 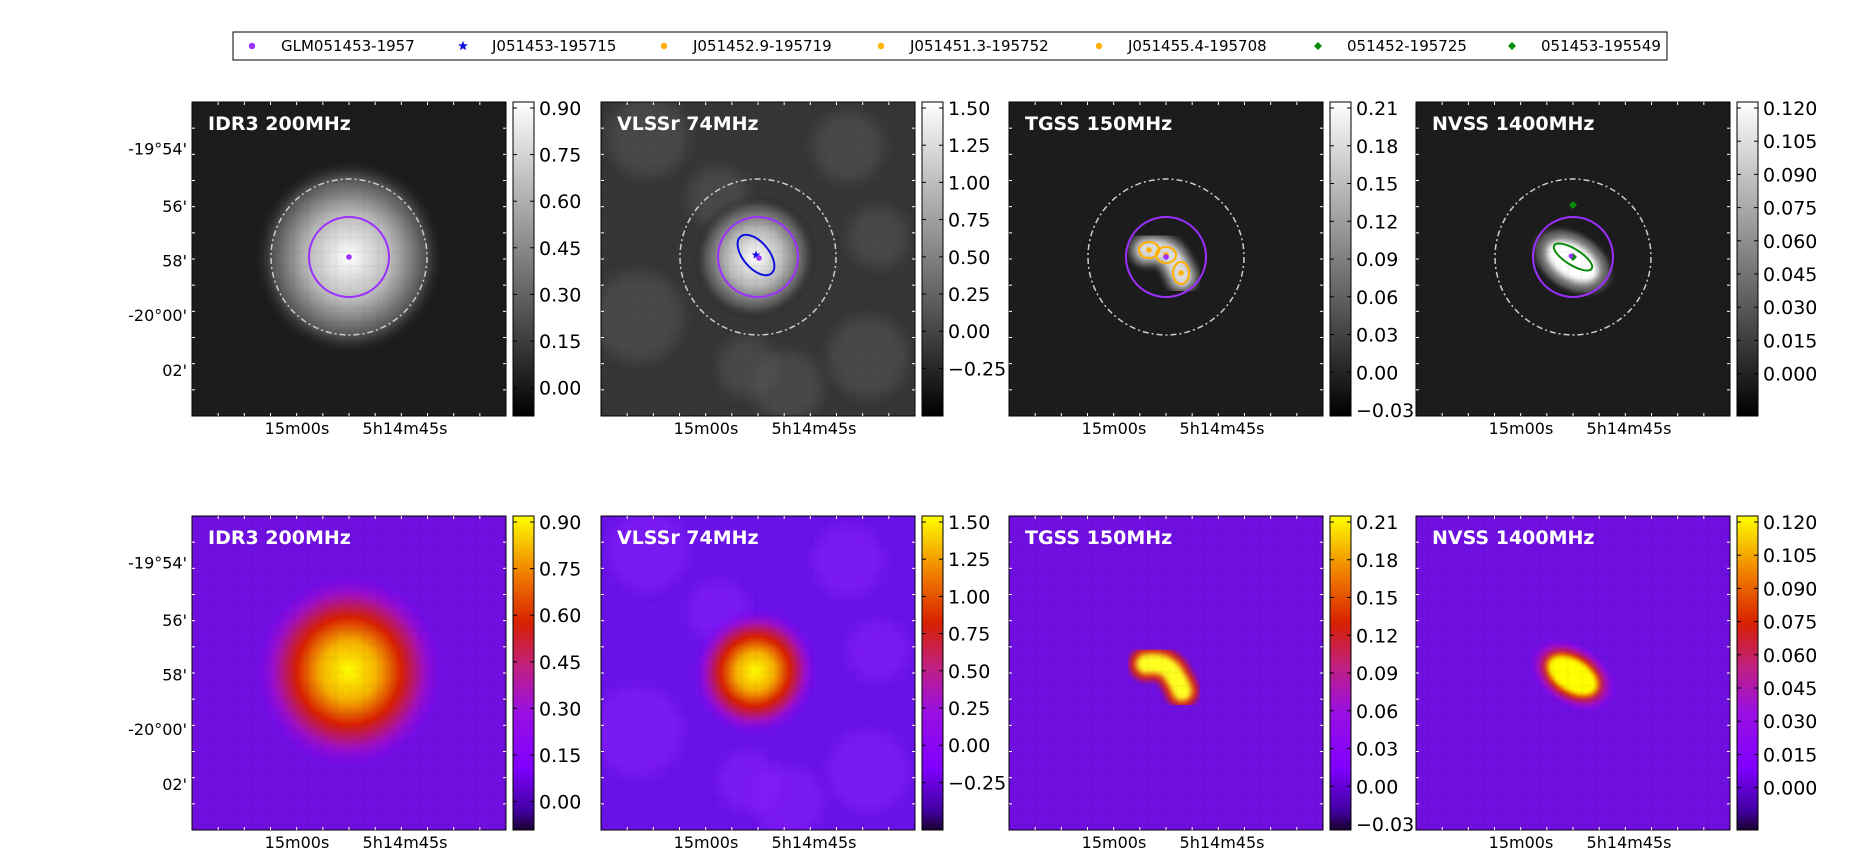 I want to click on diamond-marker-icon, so click(x=1573, y=205).